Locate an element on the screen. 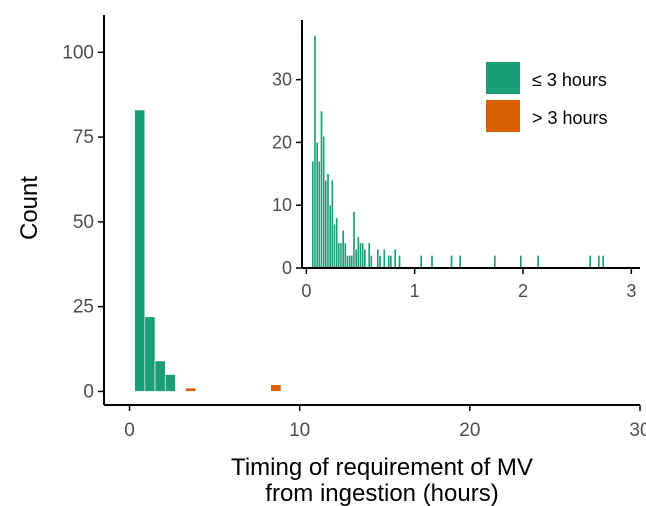 This screenshot has height=506, width=646. main-x-ticks: 0 10 20 30 is located at coordinates (385, 423).